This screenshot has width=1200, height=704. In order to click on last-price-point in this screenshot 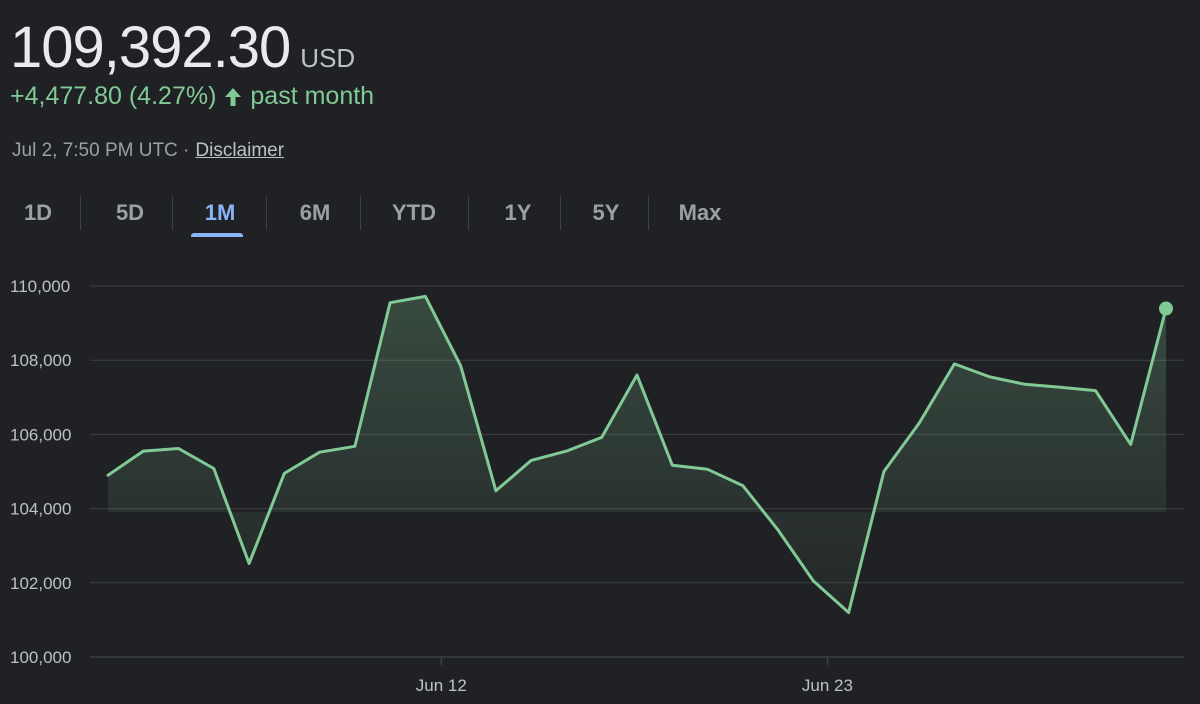, I will do `click(1166, 308)`.